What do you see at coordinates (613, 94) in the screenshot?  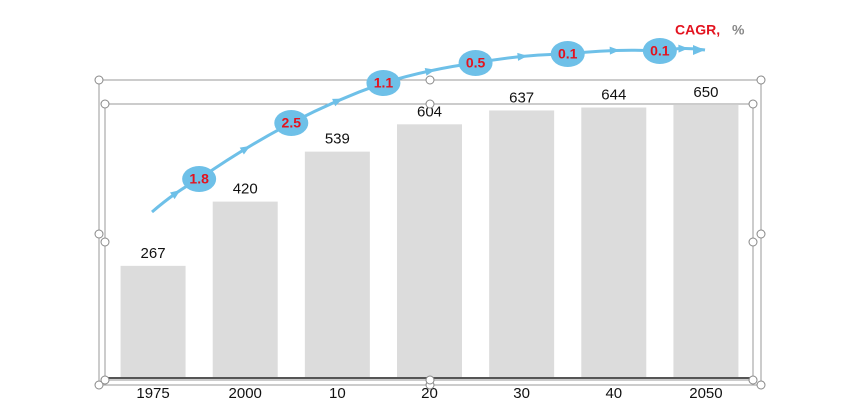 I see `value-label: 644` at bounding box center [613, 94].